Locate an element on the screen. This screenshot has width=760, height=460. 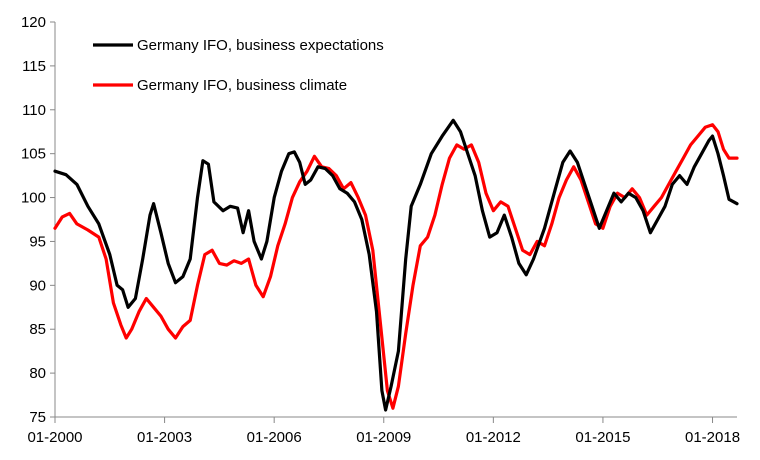
x-tick-label: 01-2000 is located at coordinates (54, 437).